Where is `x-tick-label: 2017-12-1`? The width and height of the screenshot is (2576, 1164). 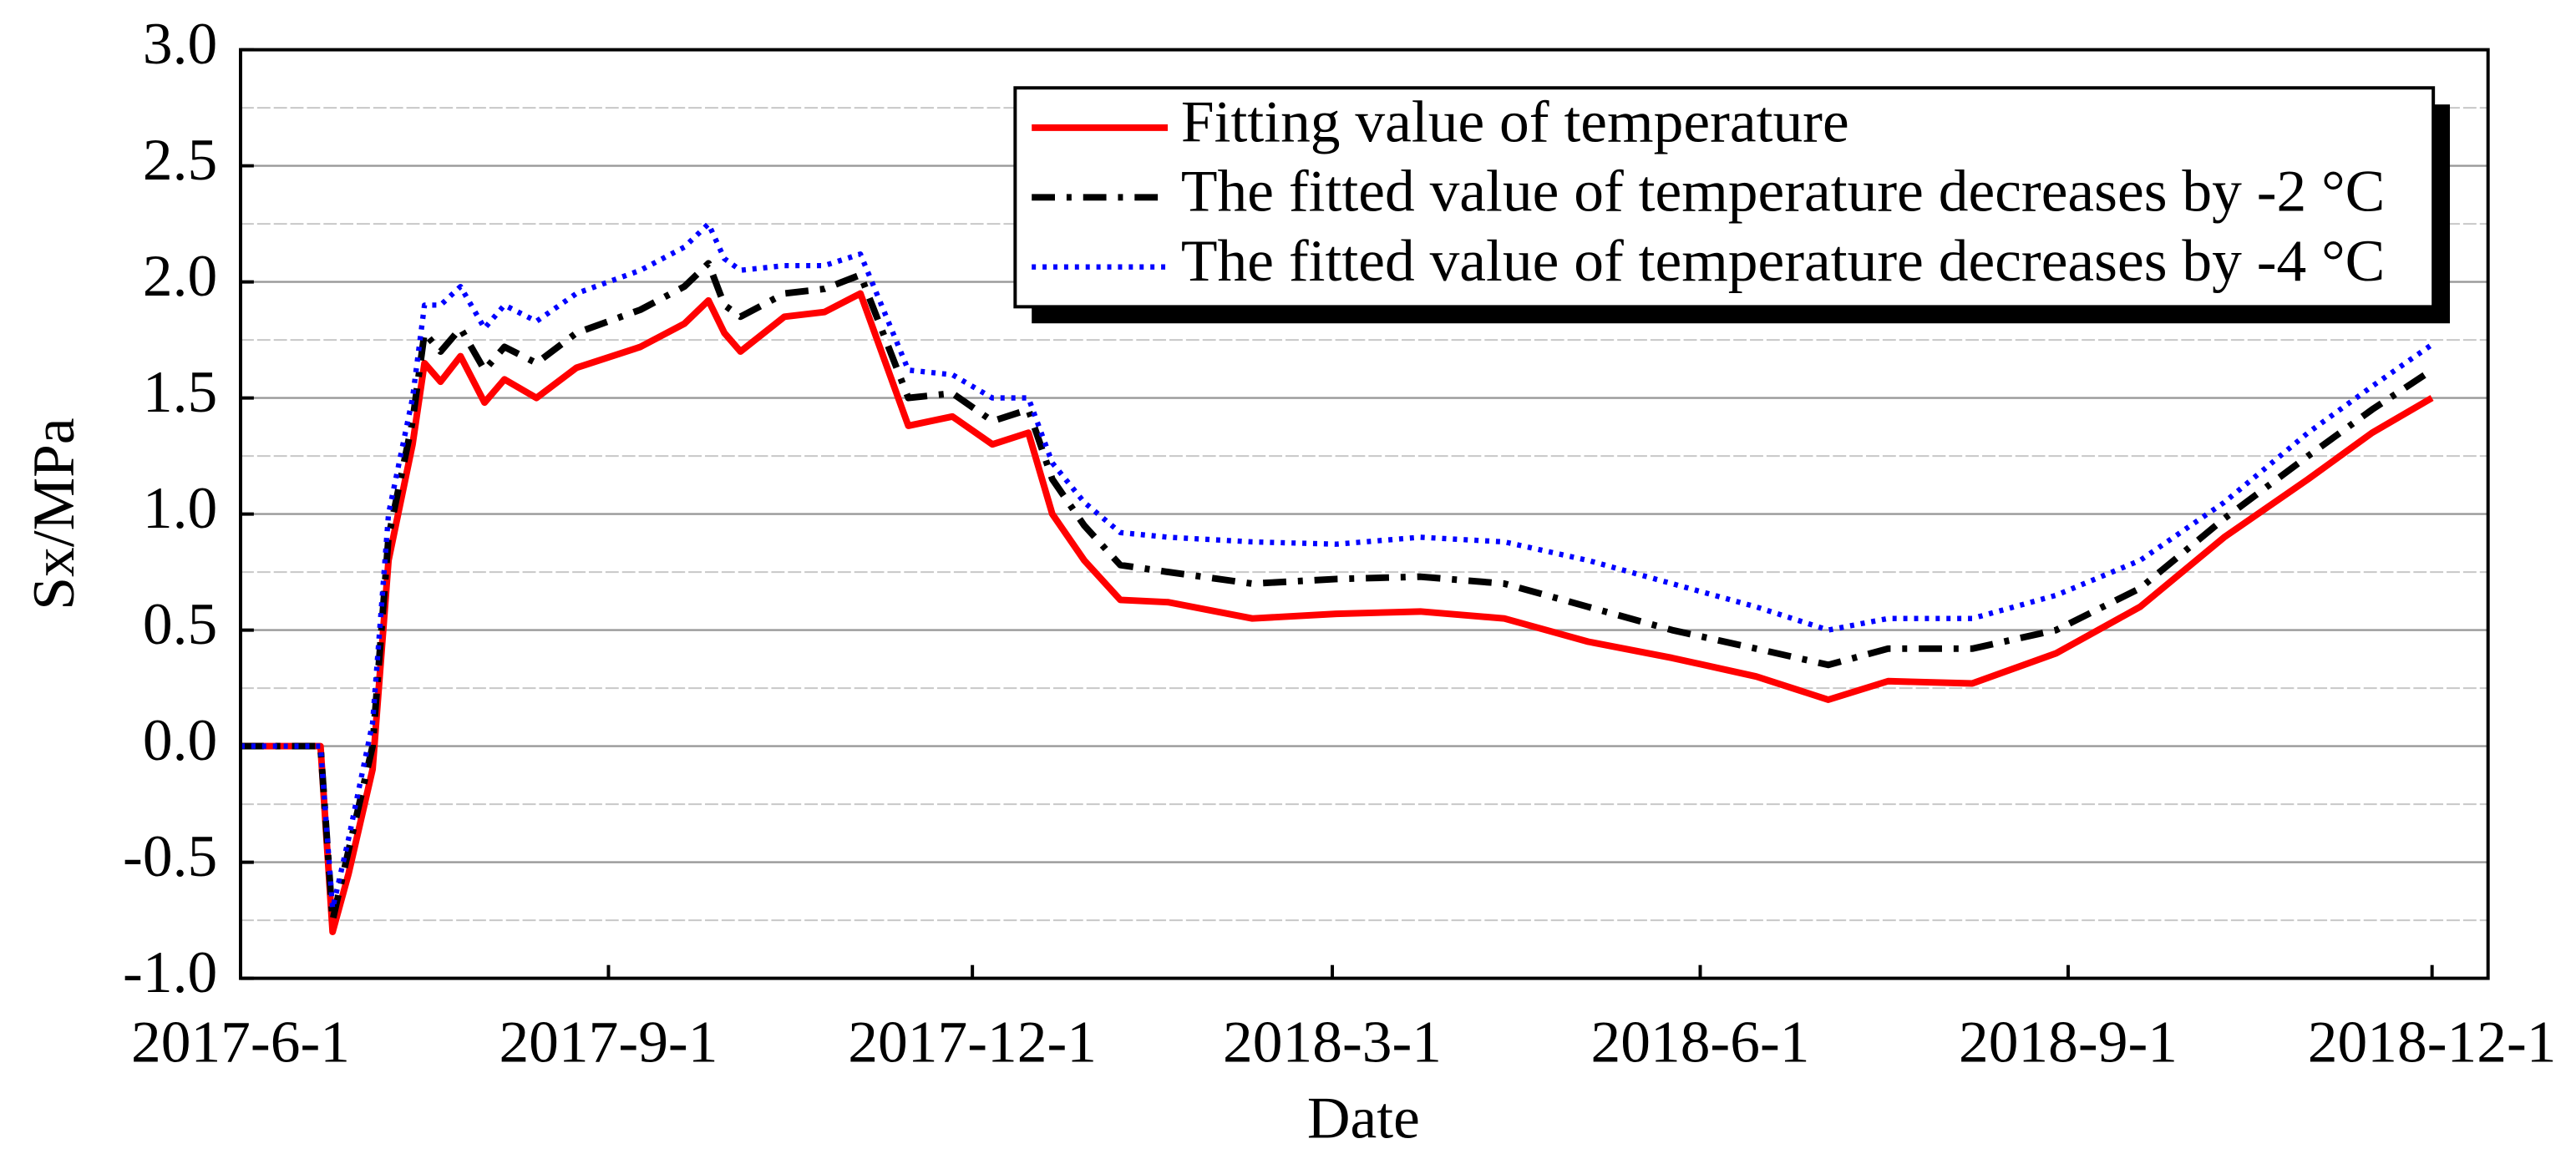 x-tick-label: 2017-12-1 is located at coordinates (972, 1042).